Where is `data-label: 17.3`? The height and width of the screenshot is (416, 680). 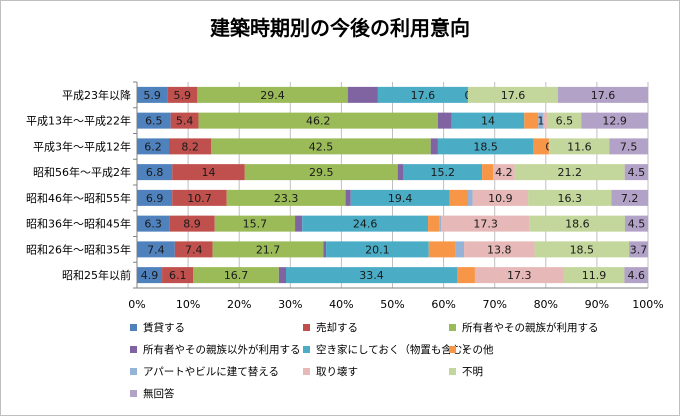
data-label: 17.3 is located at coordinates (485, 224).